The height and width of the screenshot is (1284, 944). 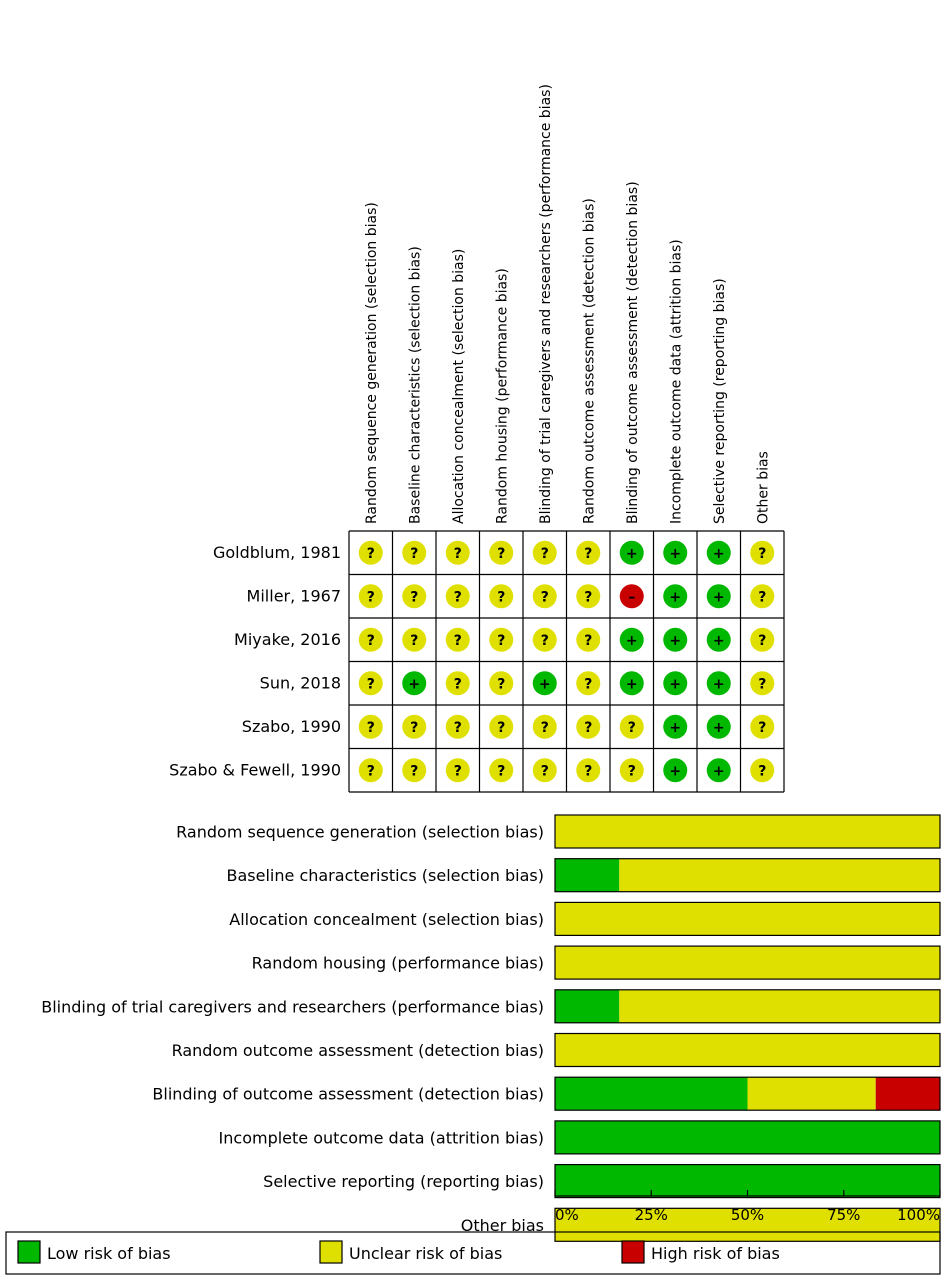 I want to click on column-header: Allocation concealment (selection bias), so click(x=459, y=386).